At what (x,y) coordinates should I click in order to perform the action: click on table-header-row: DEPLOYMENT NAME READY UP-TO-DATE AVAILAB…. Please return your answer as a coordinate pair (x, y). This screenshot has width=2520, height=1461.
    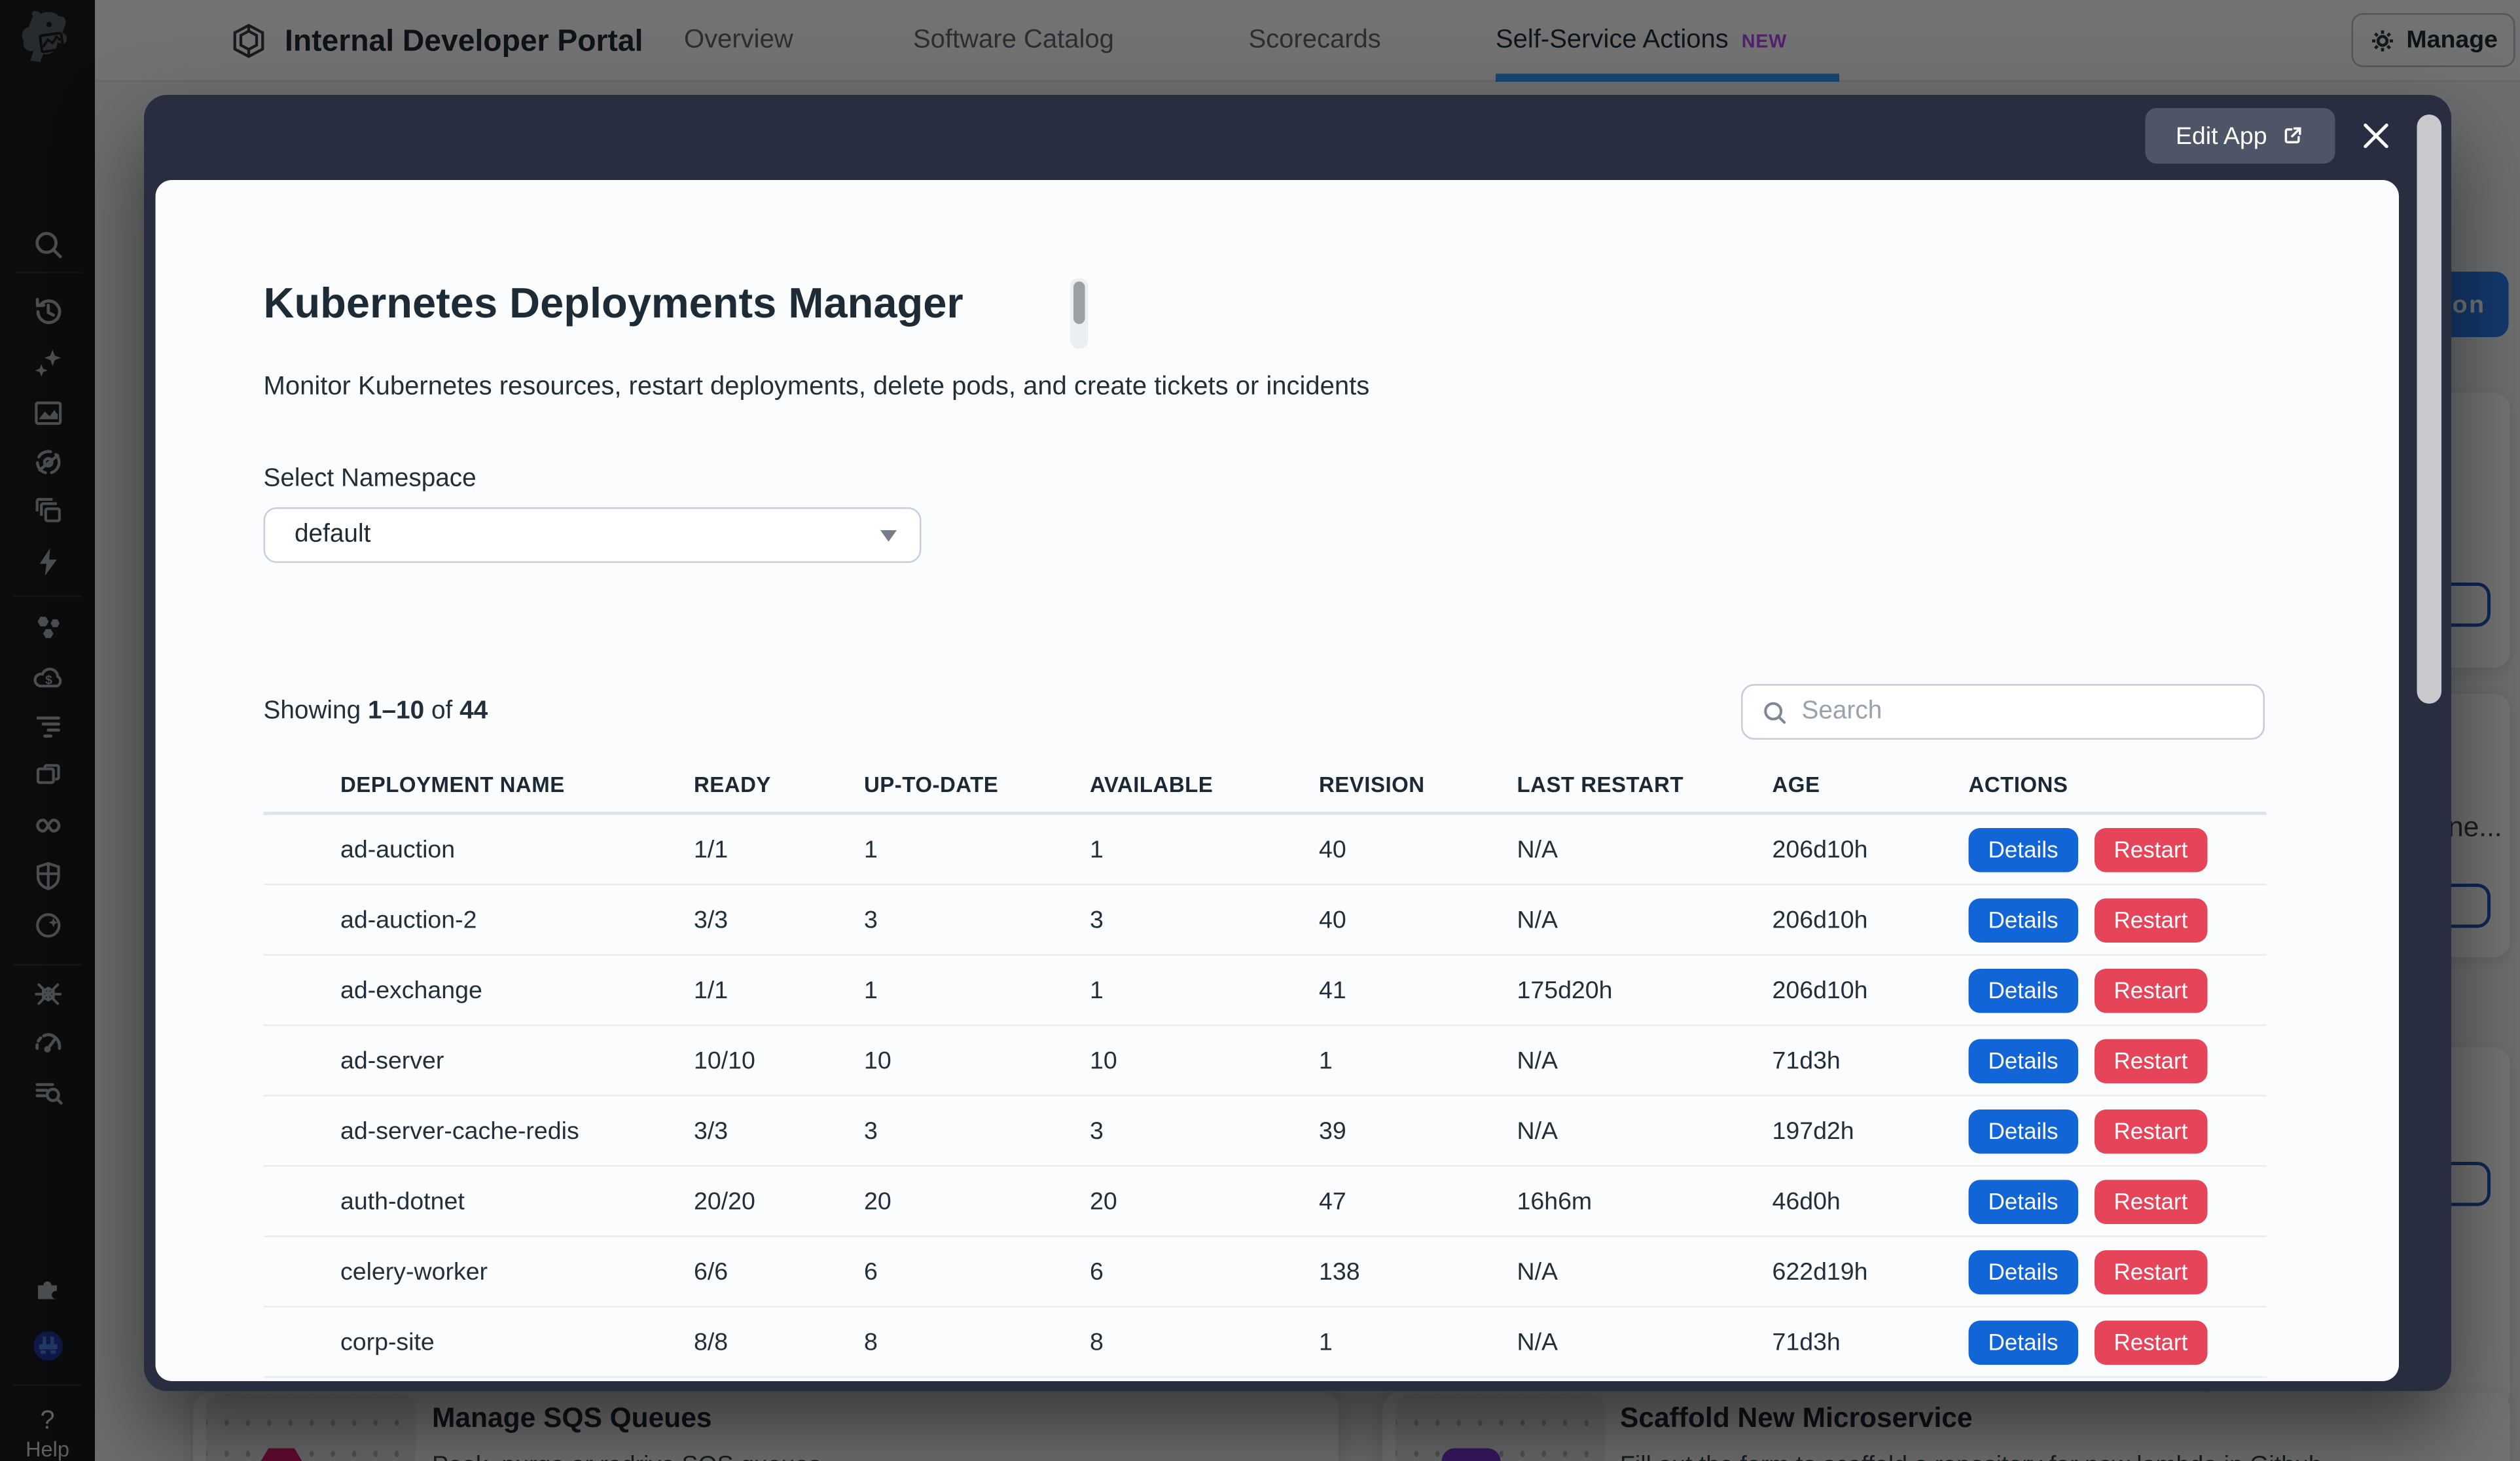
    Looking at the image, I should click on (1265, 785).